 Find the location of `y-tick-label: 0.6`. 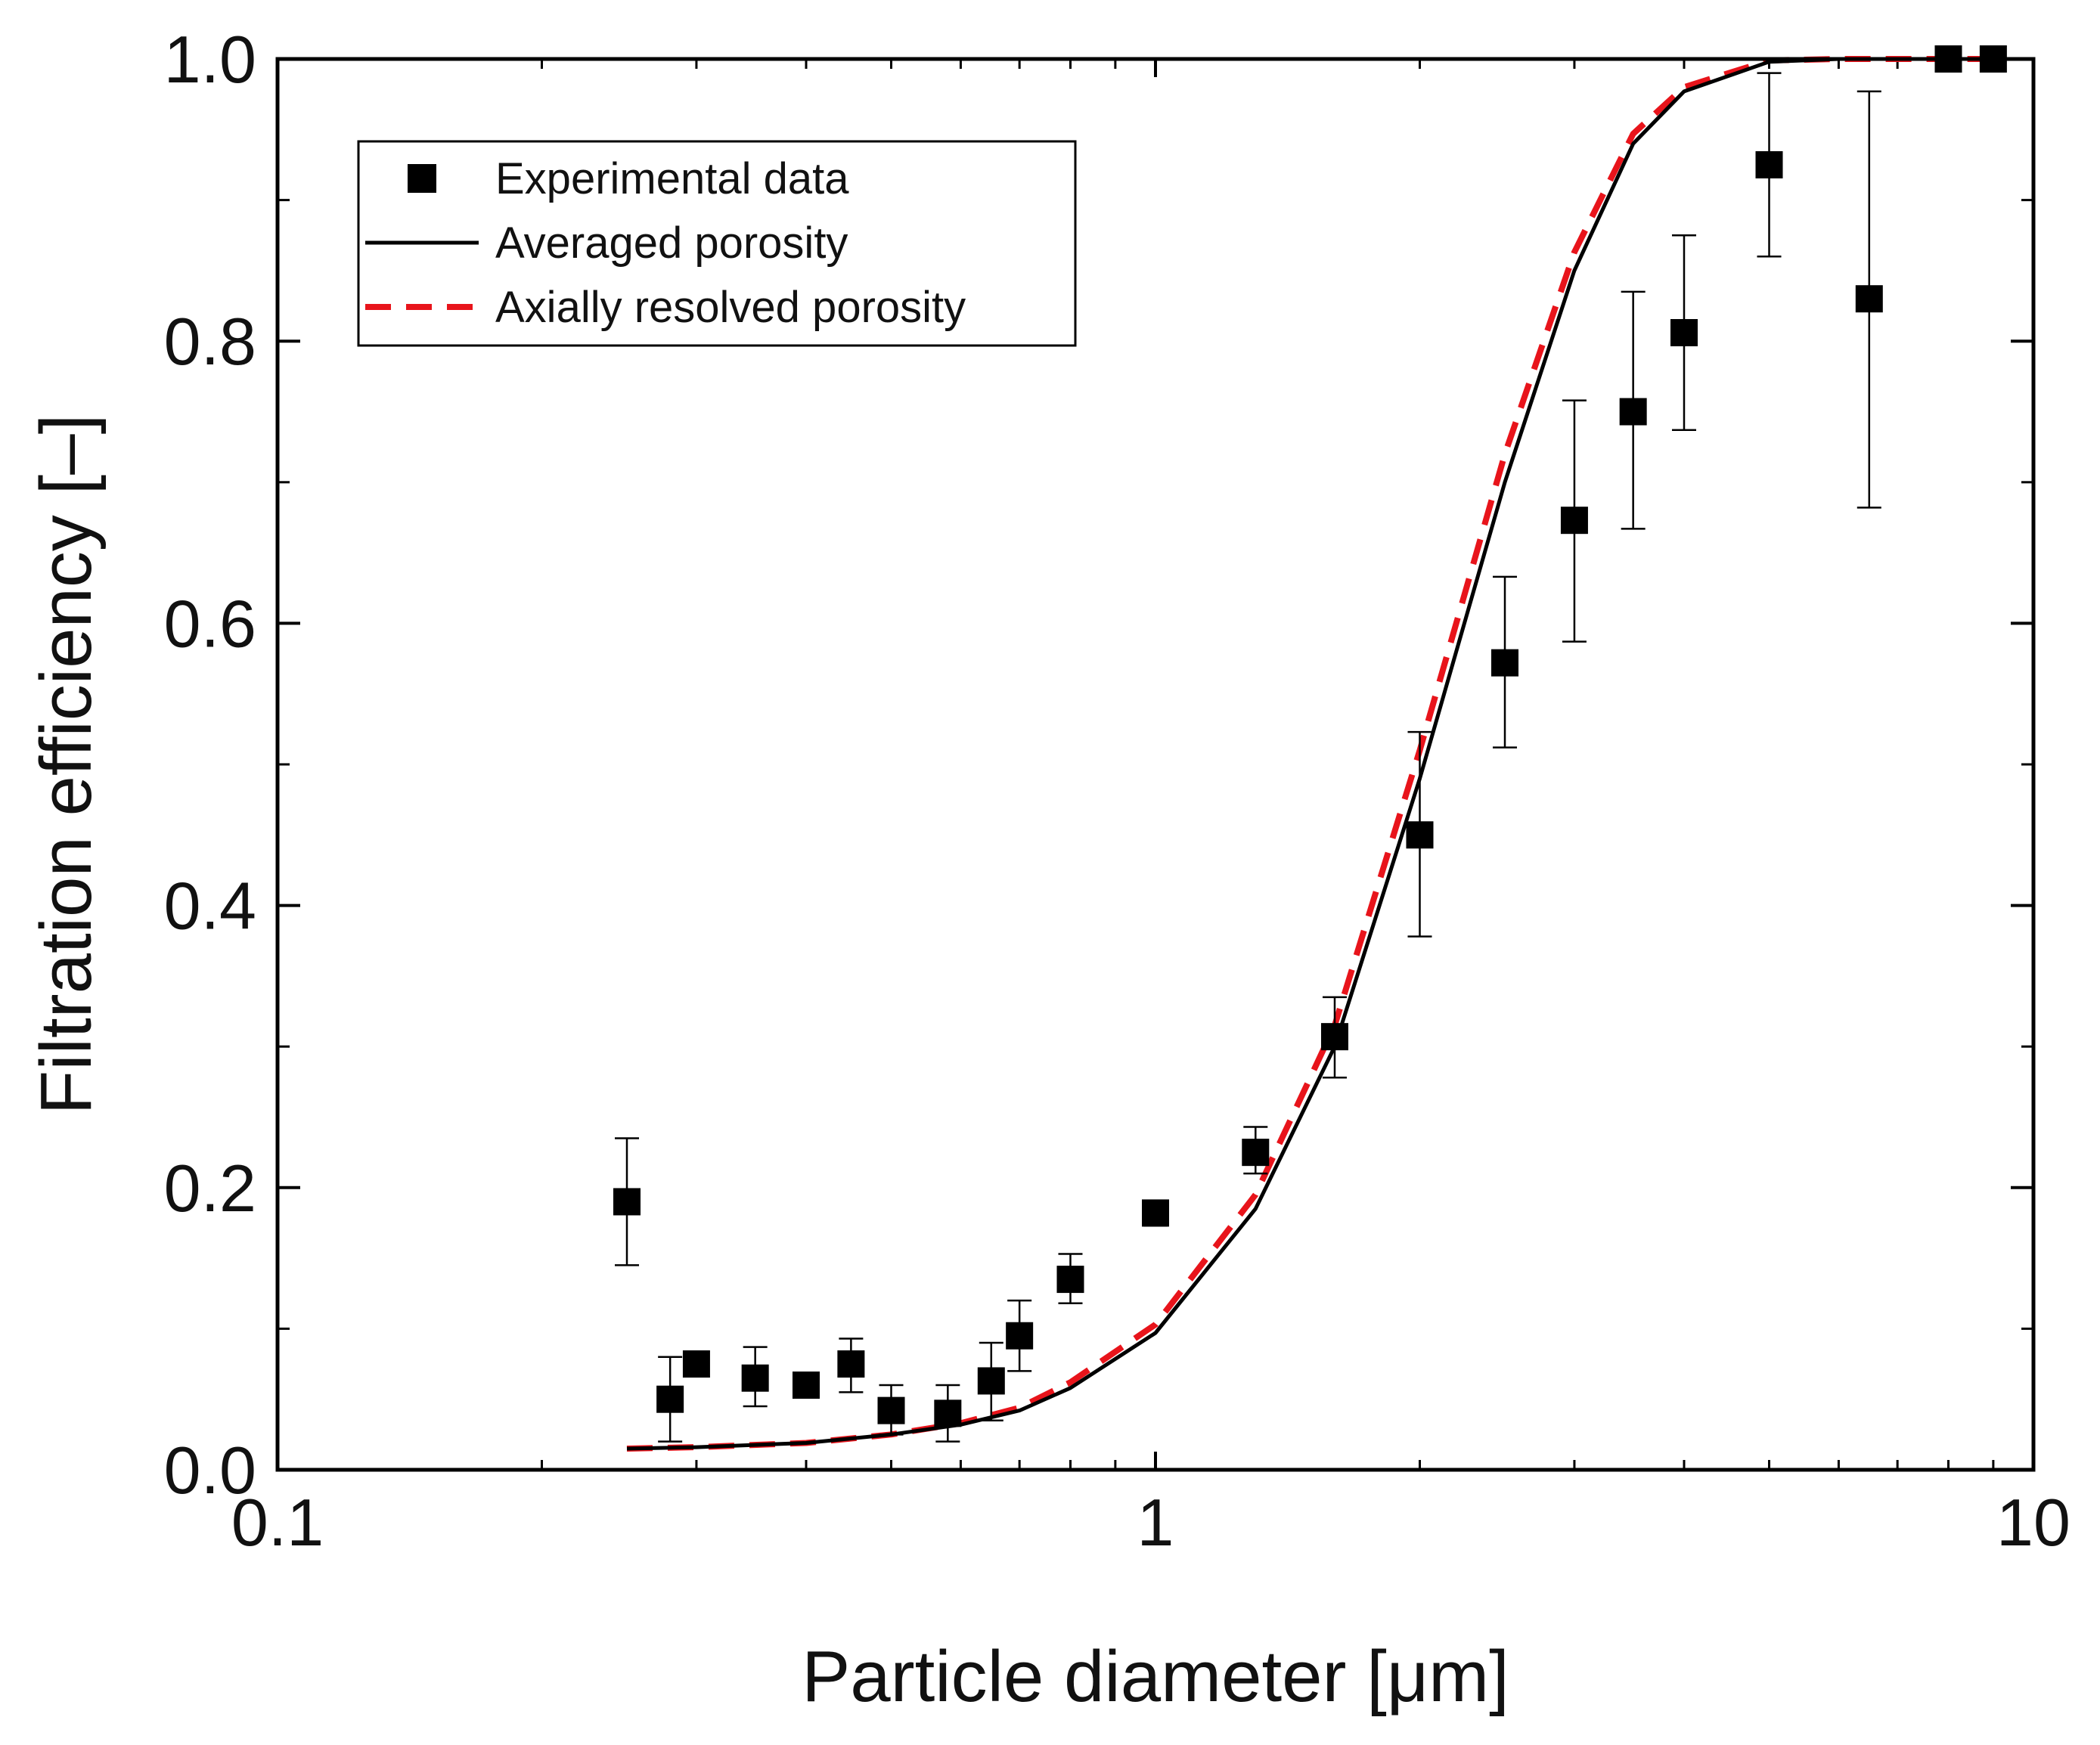

y-tick-label: 0.6 is located at coordinates (210, 623).